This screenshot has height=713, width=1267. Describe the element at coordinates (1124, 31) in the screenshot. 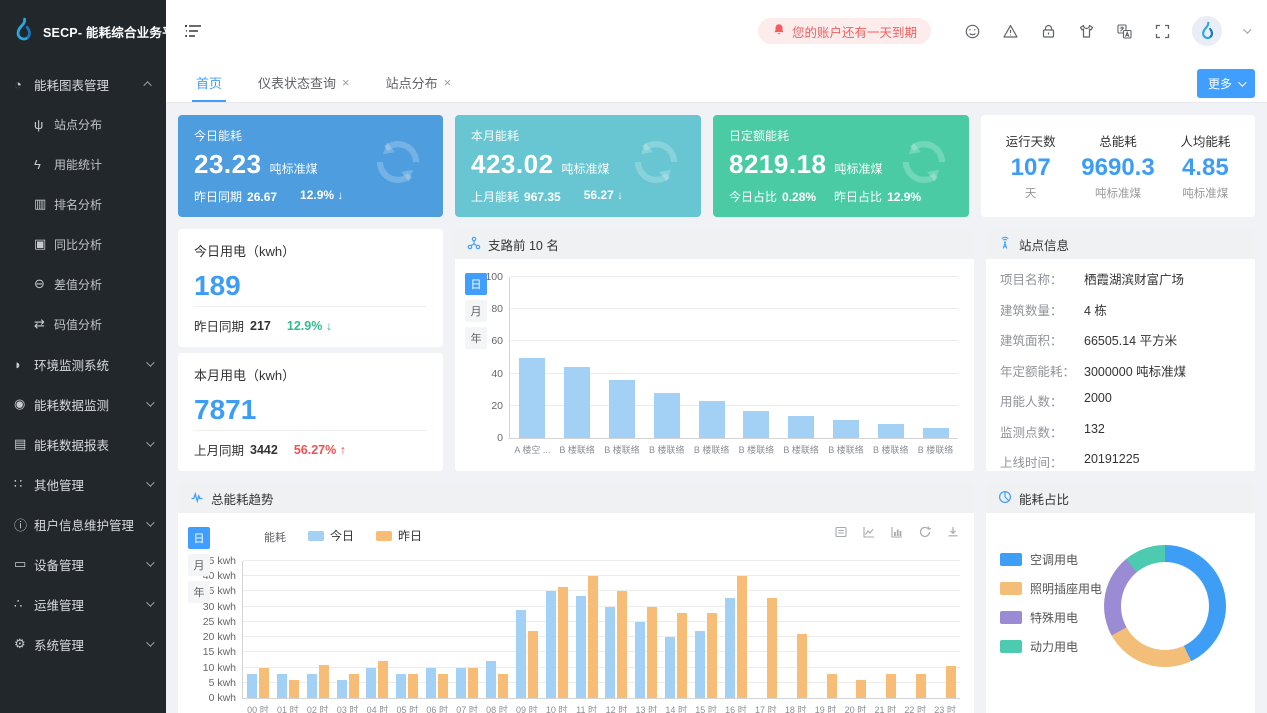

I see `translate-icon` at that location.